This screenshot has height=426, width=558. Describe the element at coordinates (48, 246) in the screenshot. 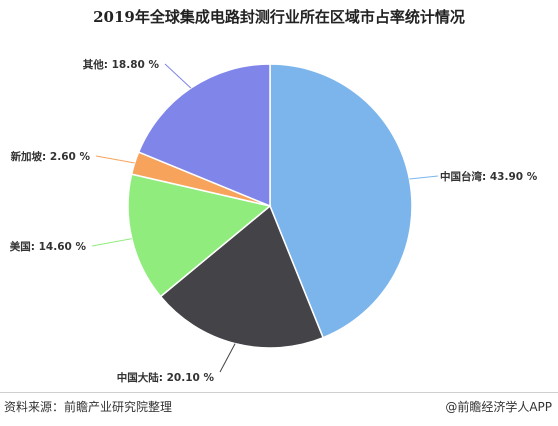

I see `slice-label-2: 美国: 14.60 %` at that location.